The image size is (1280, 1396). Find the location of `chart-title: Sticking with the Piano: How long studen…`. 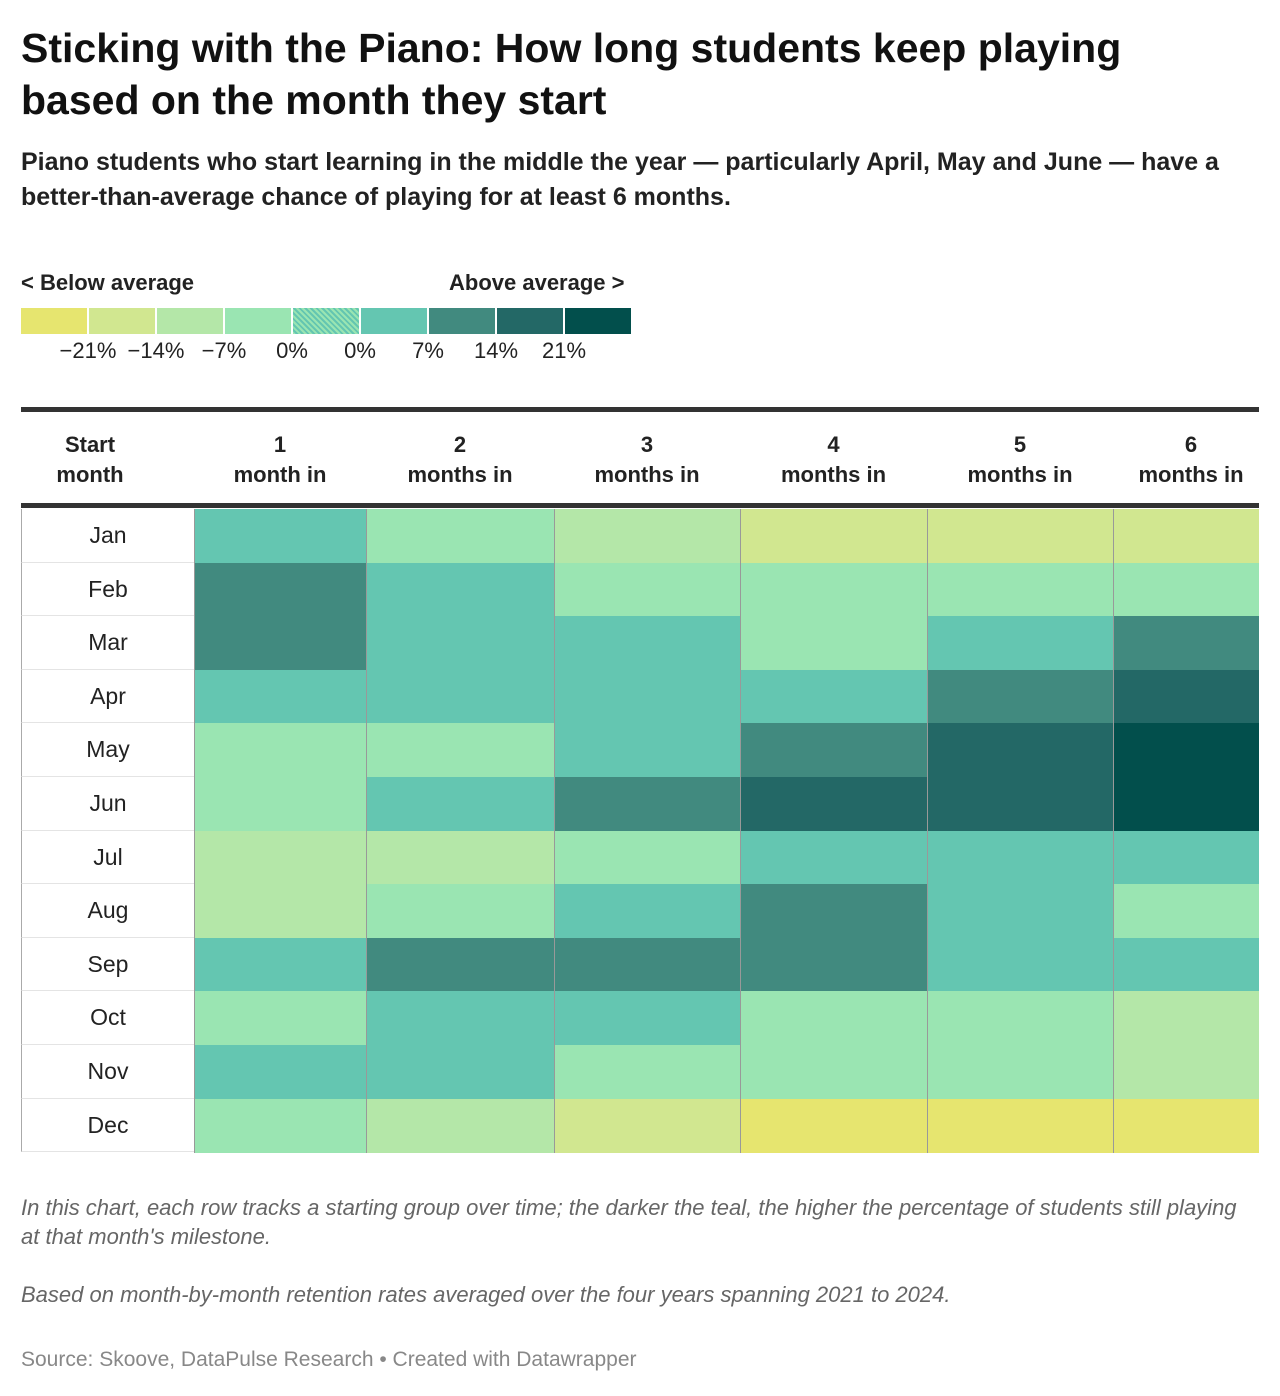

chart-title: Sticking with the Piano: How long studen… is located at coordinates (571, 74).